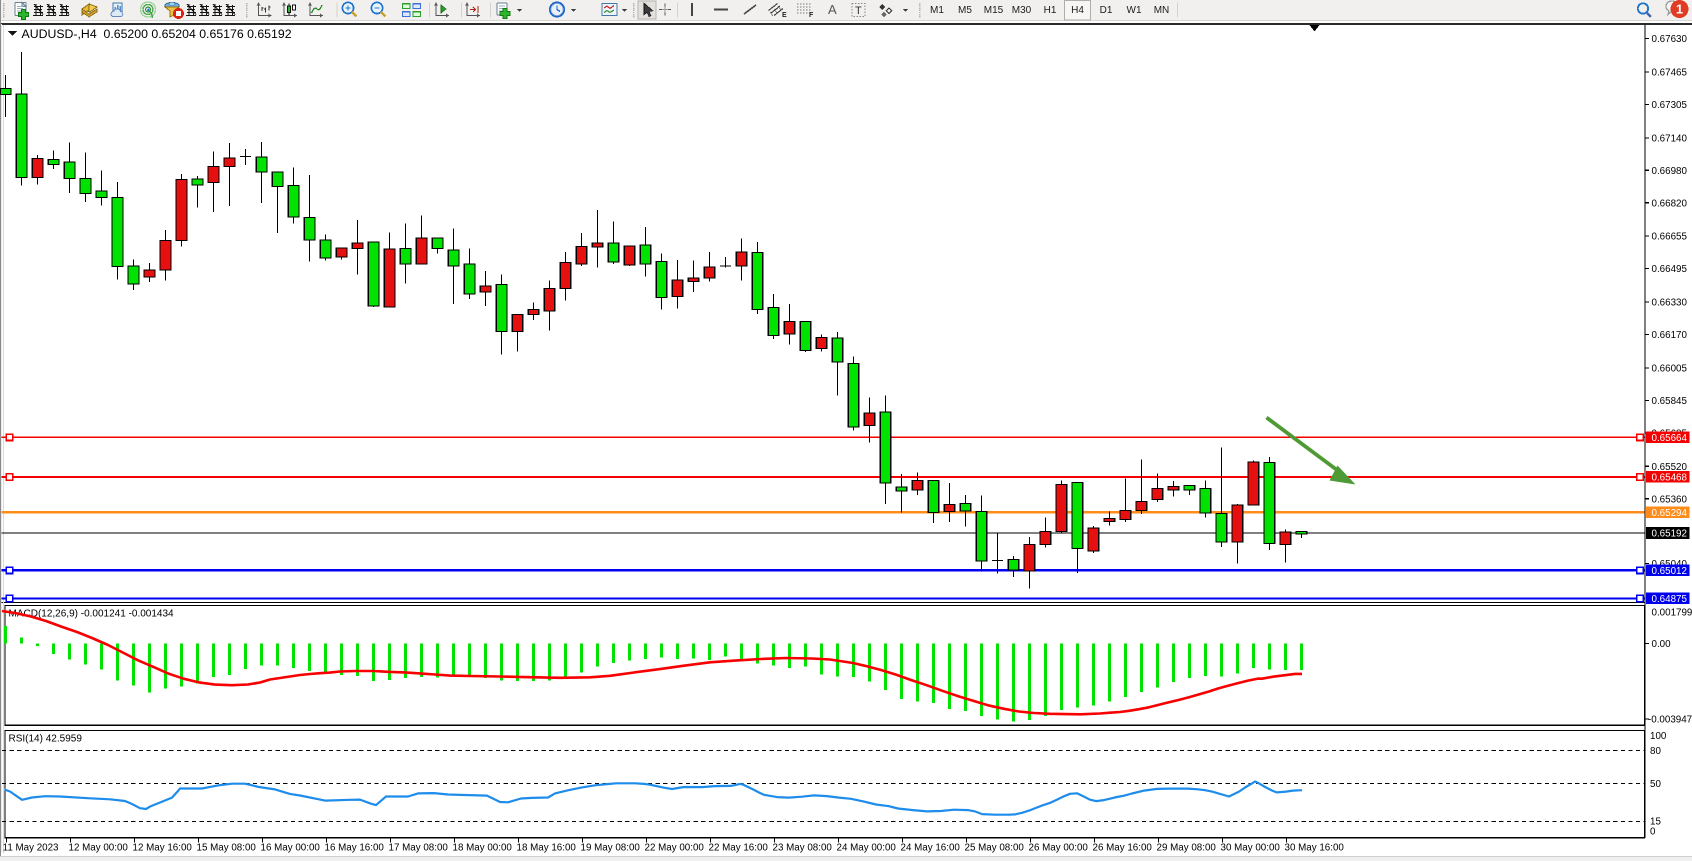  Describe the element at coordinates (1670, 467) in the screenshot. I see `svg-text: 0.65520` at that location.